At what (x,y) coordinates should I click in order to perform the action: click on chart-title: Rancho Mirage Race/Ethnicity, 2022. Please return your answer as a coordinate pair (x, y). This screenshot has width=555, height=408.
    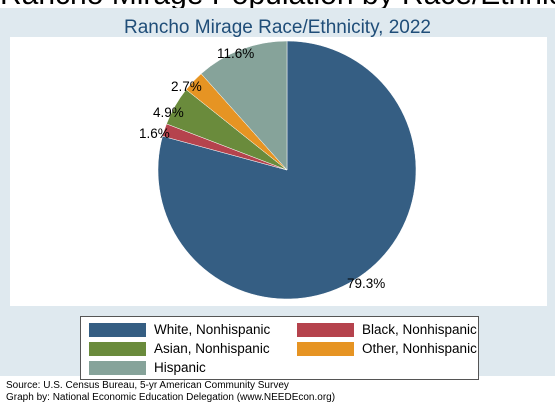
    Looking at the image, I should click on (277, 27).